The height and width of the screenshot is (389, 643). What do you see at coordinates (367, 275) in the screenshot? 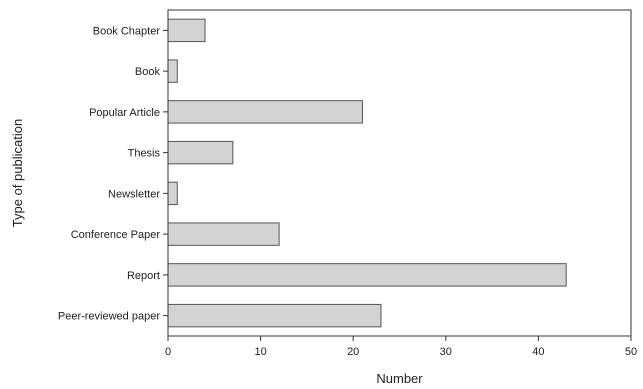
I see `bar-report` at bounding box center [367, 275].